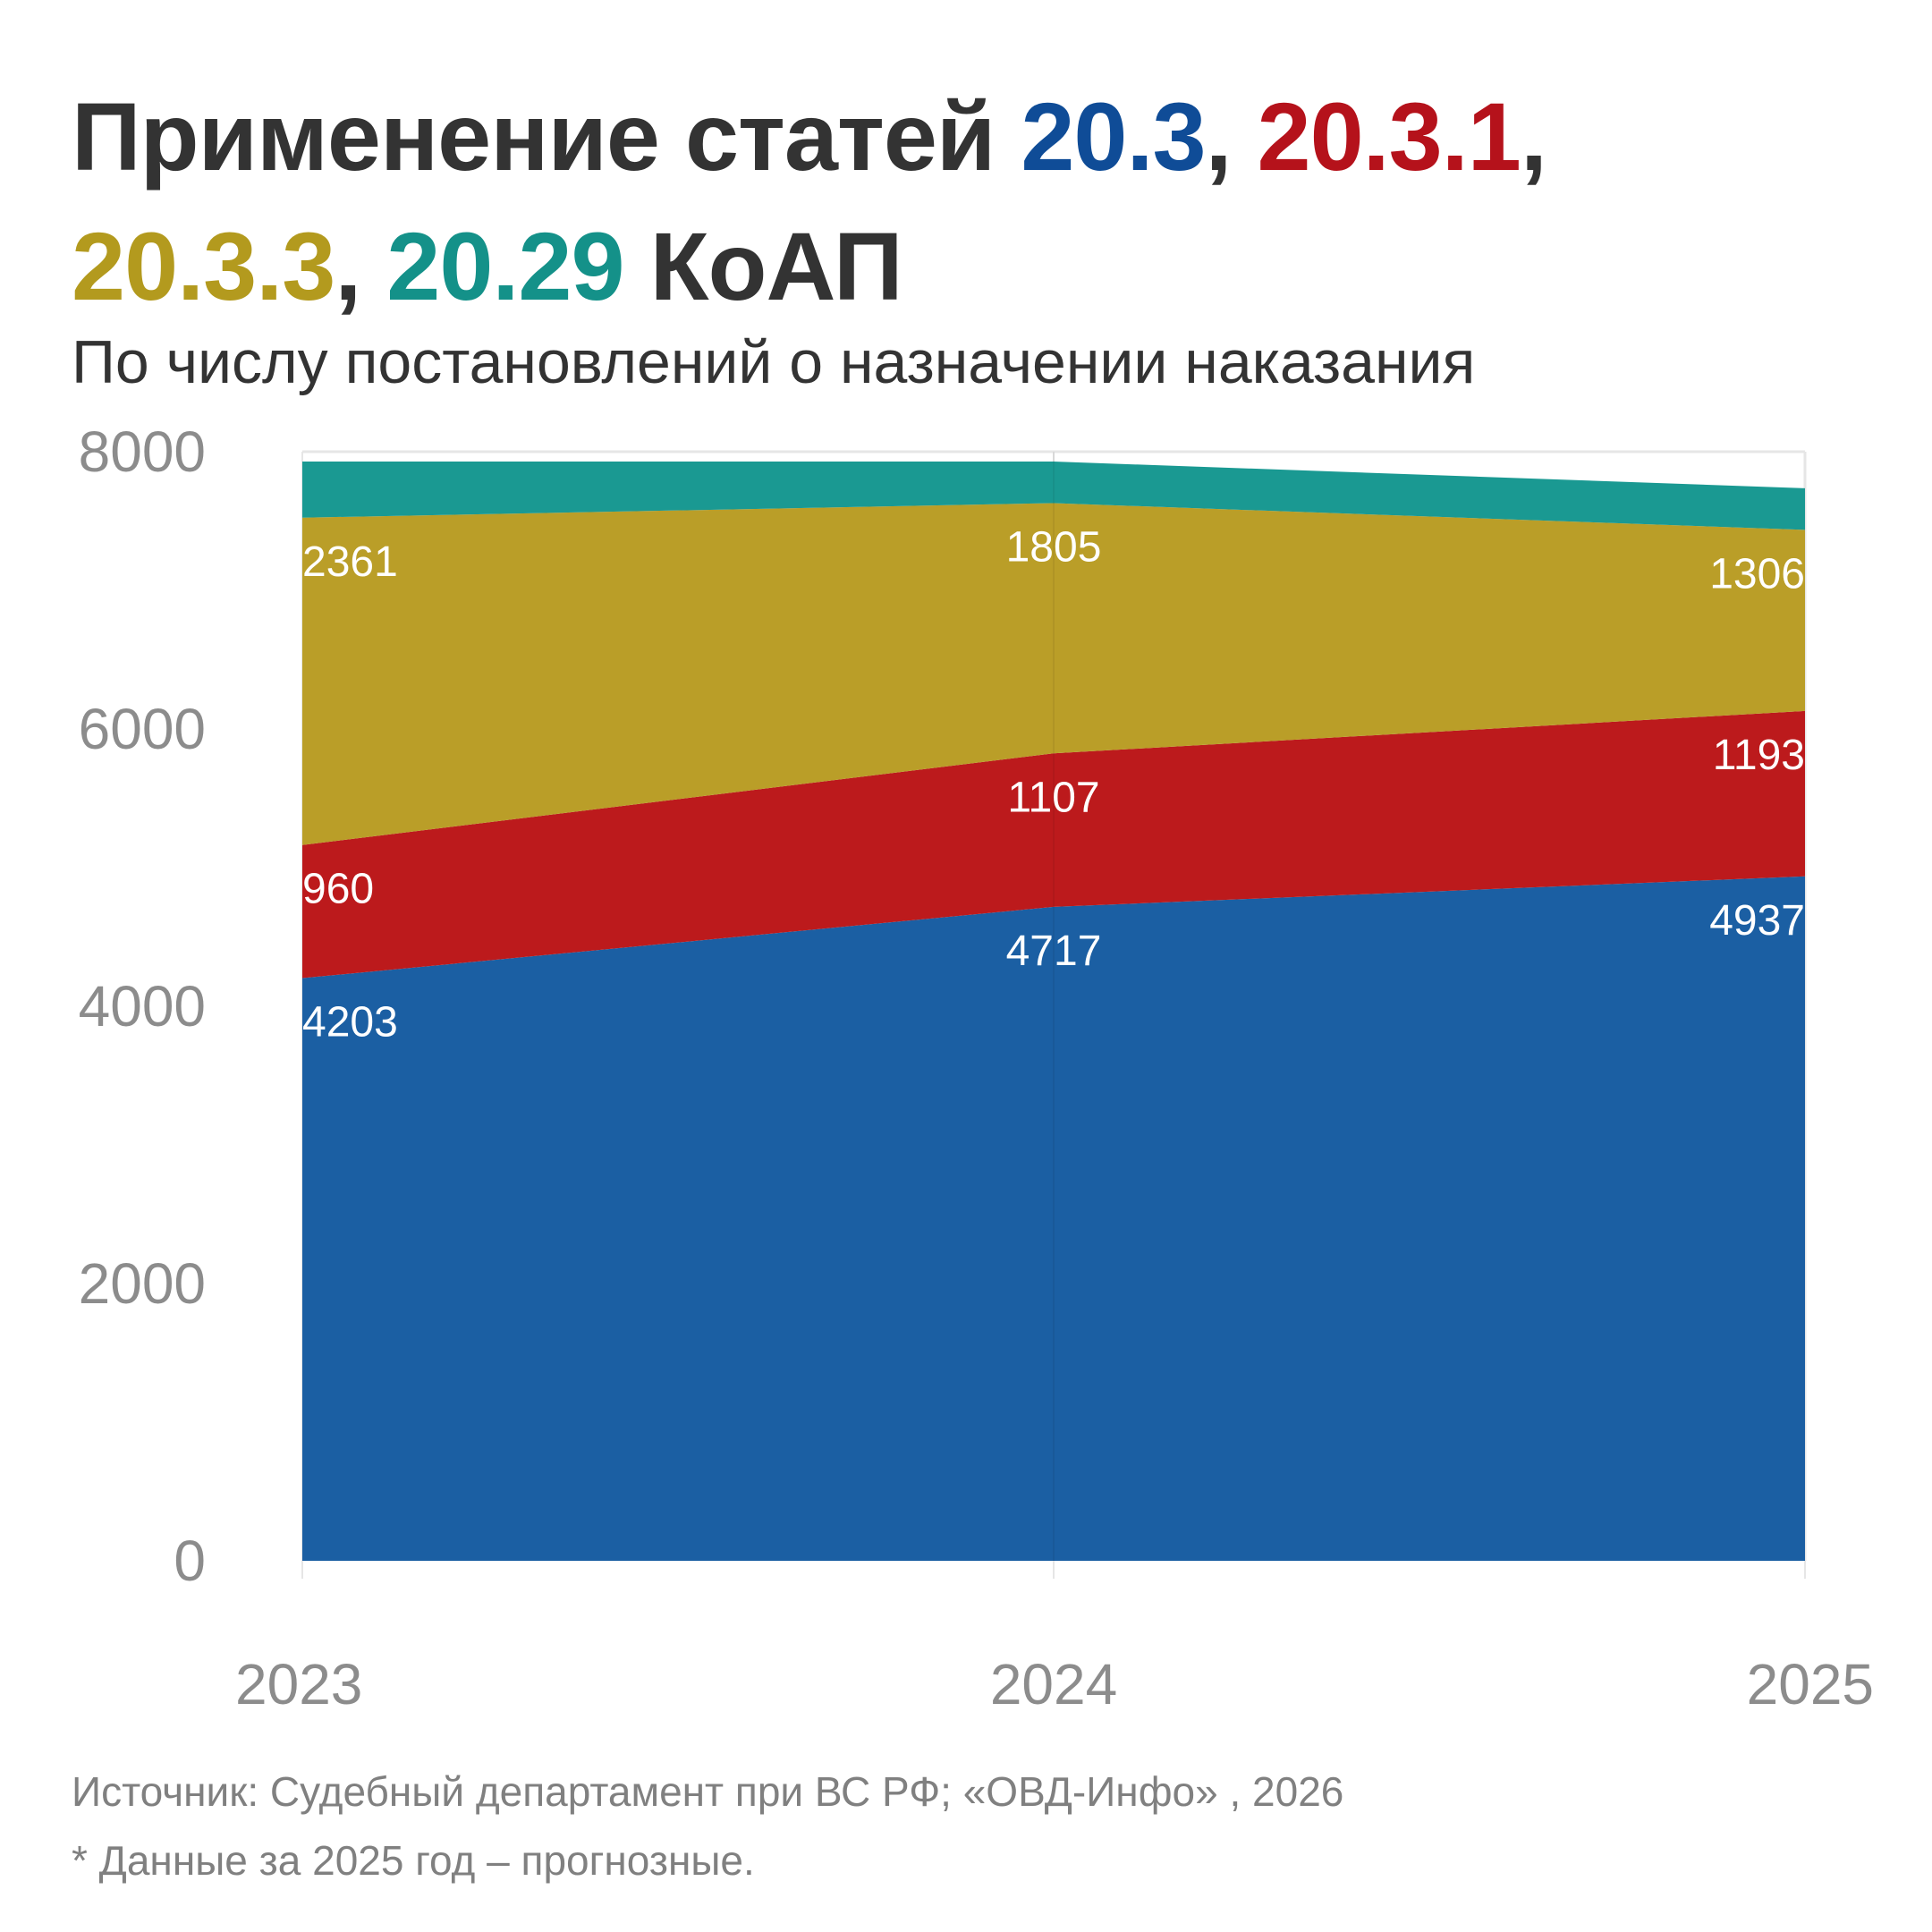  I want to click on title-code-20-3: 20.3, so click(1113, 136).